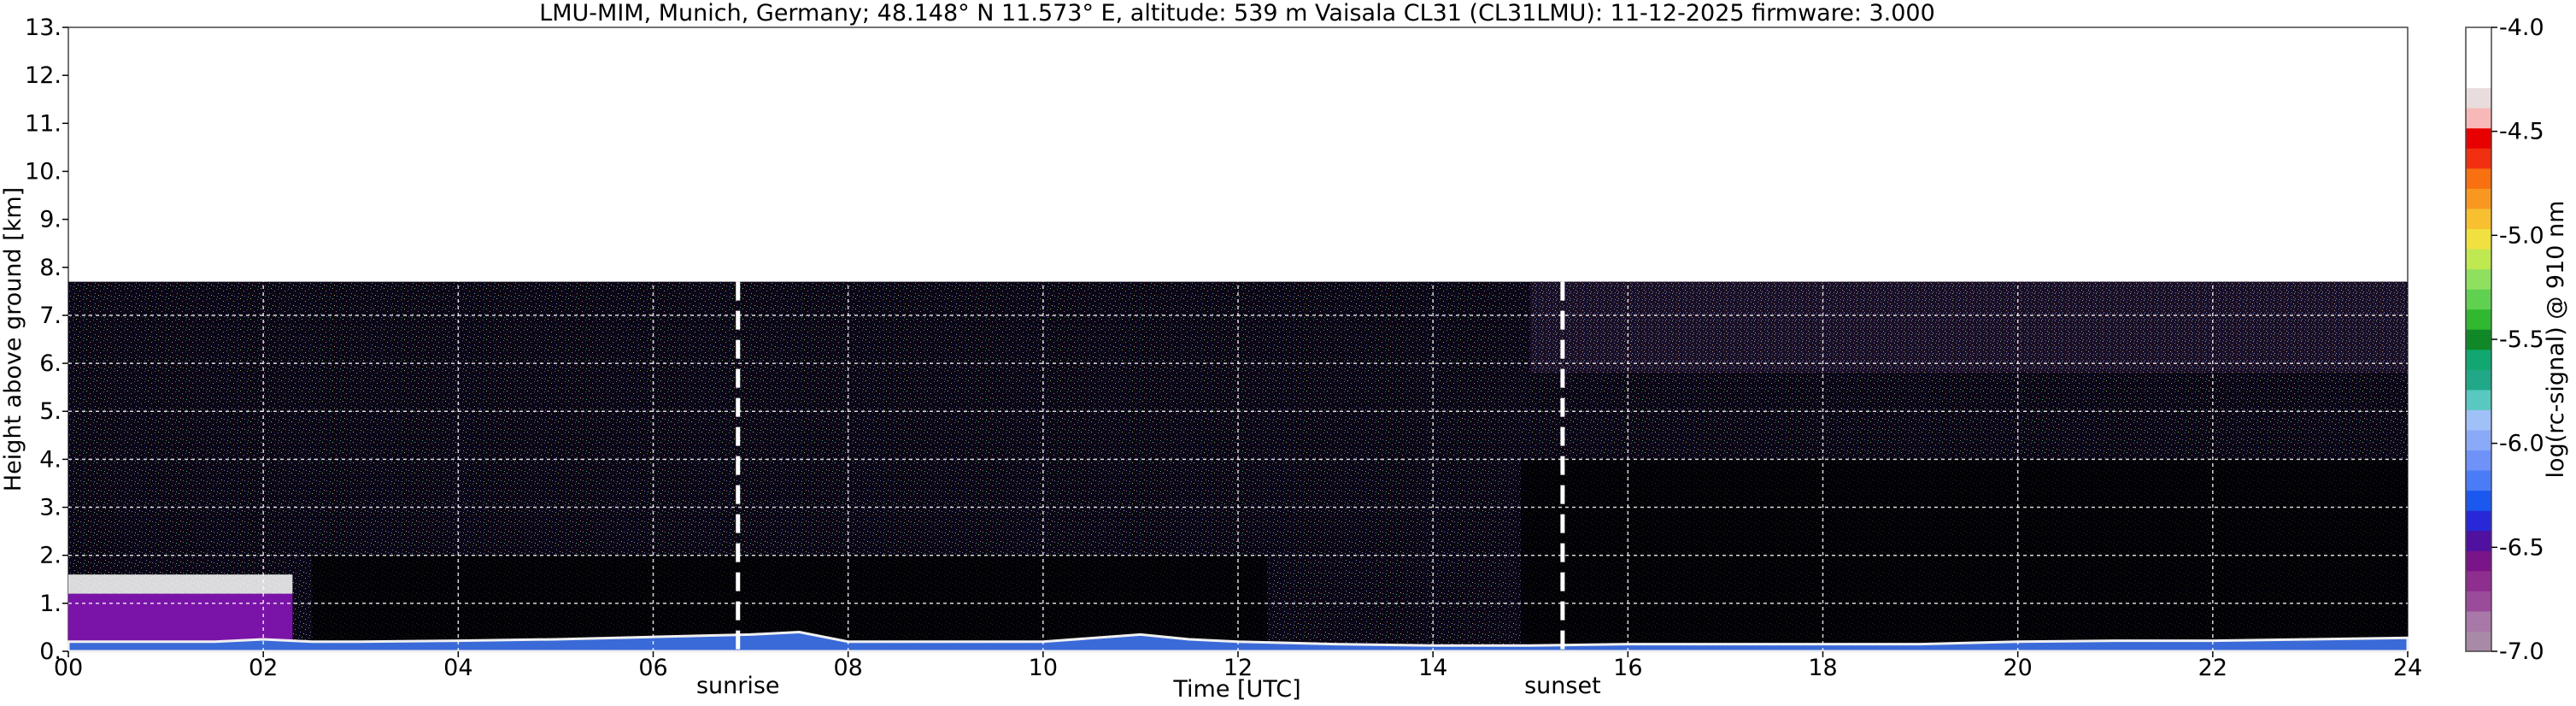 This screenshot has height=706, width=2576. What do you see at coordinates (43, 75) in the screenshot?
I see `y-tick-label: 12.` at bounding box center [43, 75].